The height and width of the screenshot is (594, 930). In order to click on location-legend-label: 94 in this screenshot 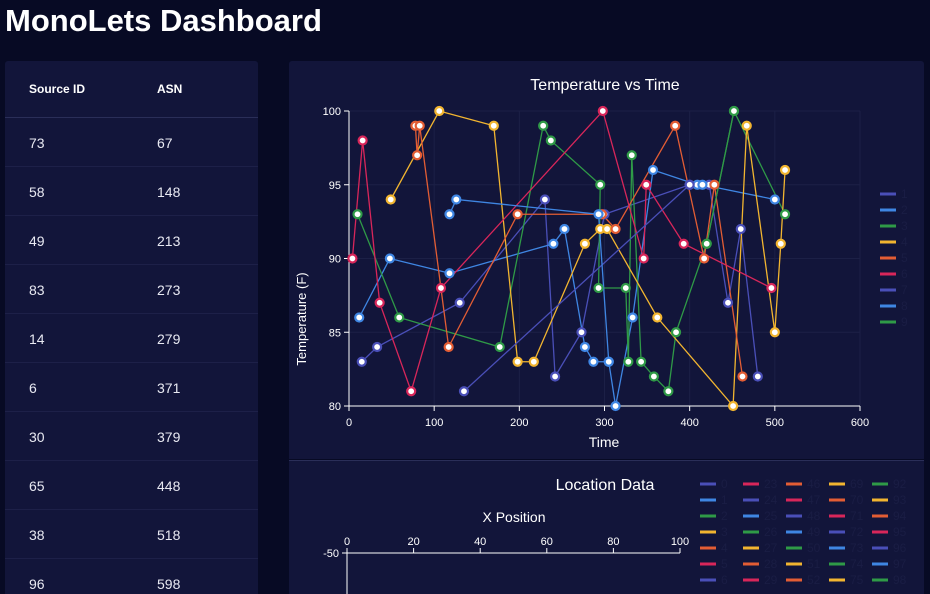, I will do `click(900, 516)`.